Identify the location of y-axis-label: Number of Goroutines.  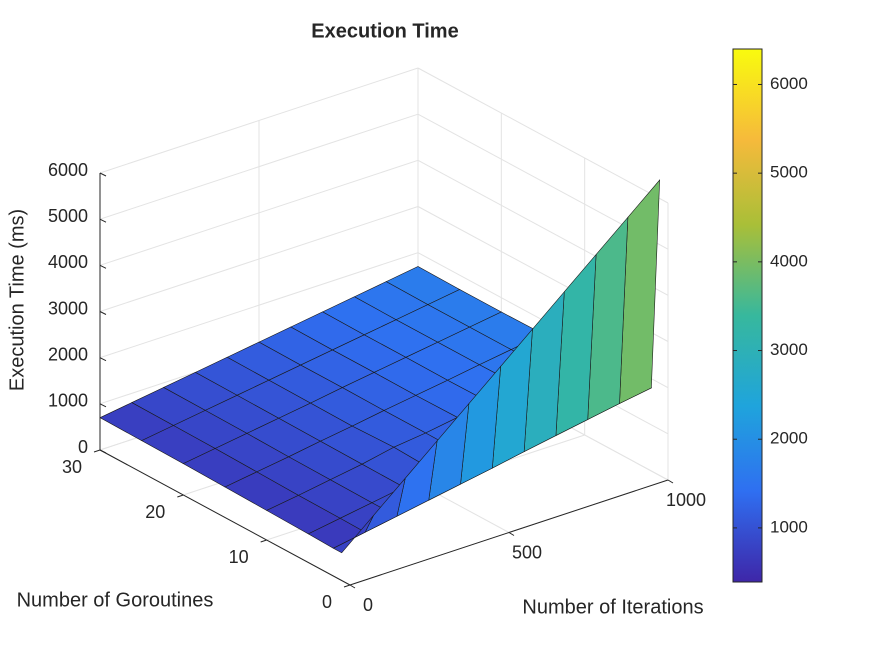
(115, 600).